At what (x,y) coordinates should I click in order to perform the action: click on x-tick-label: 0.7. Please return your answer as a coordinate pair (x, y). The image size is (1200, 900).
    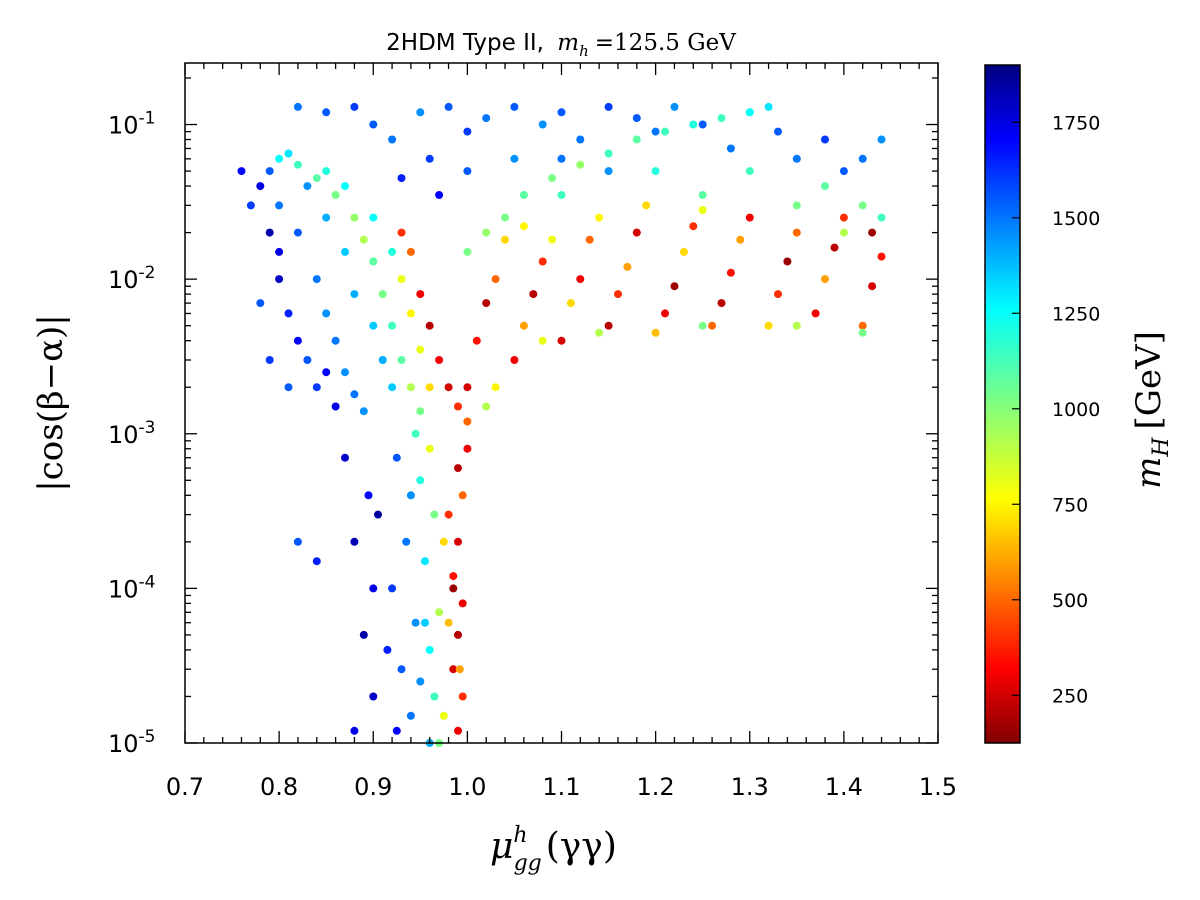
    Looking at the image, I should click on (185, 787).